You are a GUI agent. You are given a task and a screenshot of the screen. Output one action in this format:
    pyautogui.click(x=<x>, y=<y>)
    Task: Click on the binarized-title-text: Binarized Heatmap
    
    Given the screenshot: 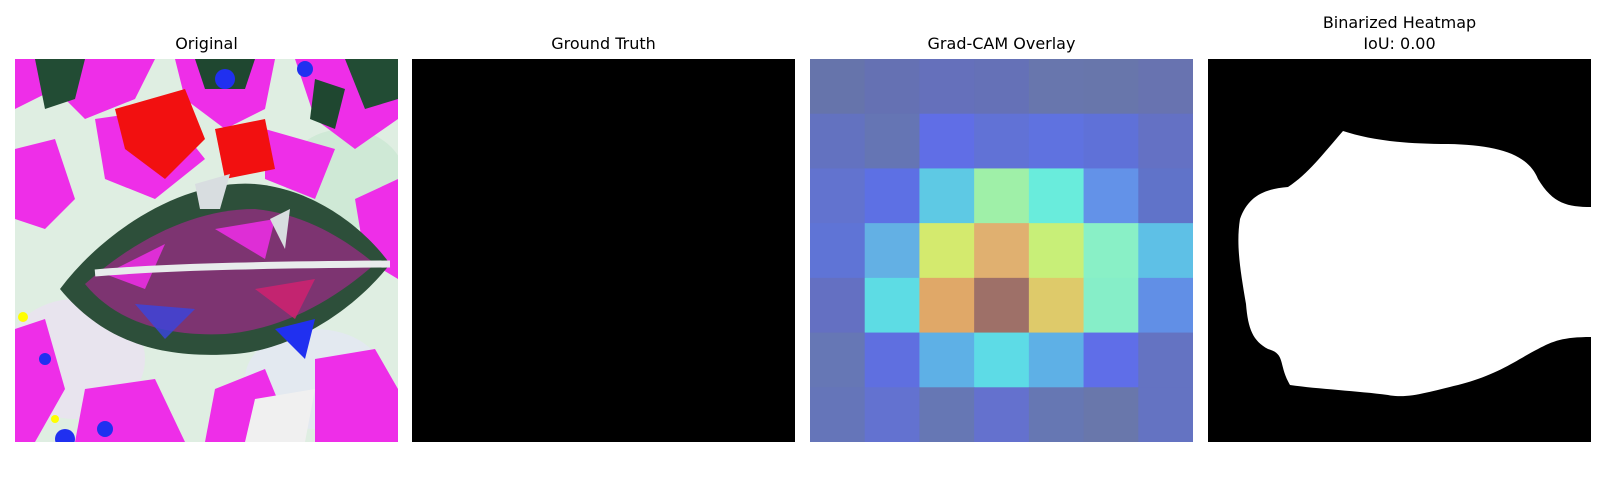 What is the action you would take?
    pyautogui.click(x=1399, y=22)
    